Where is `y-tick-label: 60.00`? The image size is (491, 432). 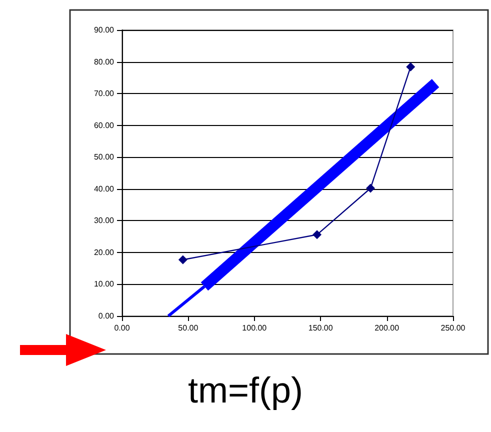
y-tick-label: 60.00 is located at coordinates (104, 125).